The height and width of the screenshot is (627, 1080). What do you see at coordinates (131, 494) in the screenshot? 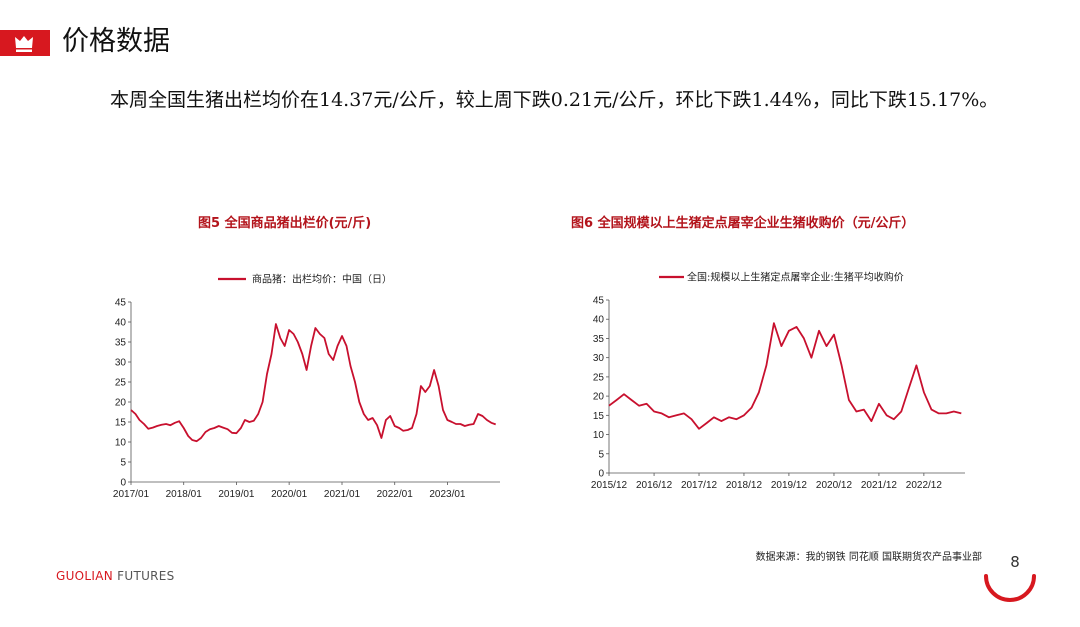
I see `chart1-x-tick-label: 2017/01` at bounding box center [131, 494].